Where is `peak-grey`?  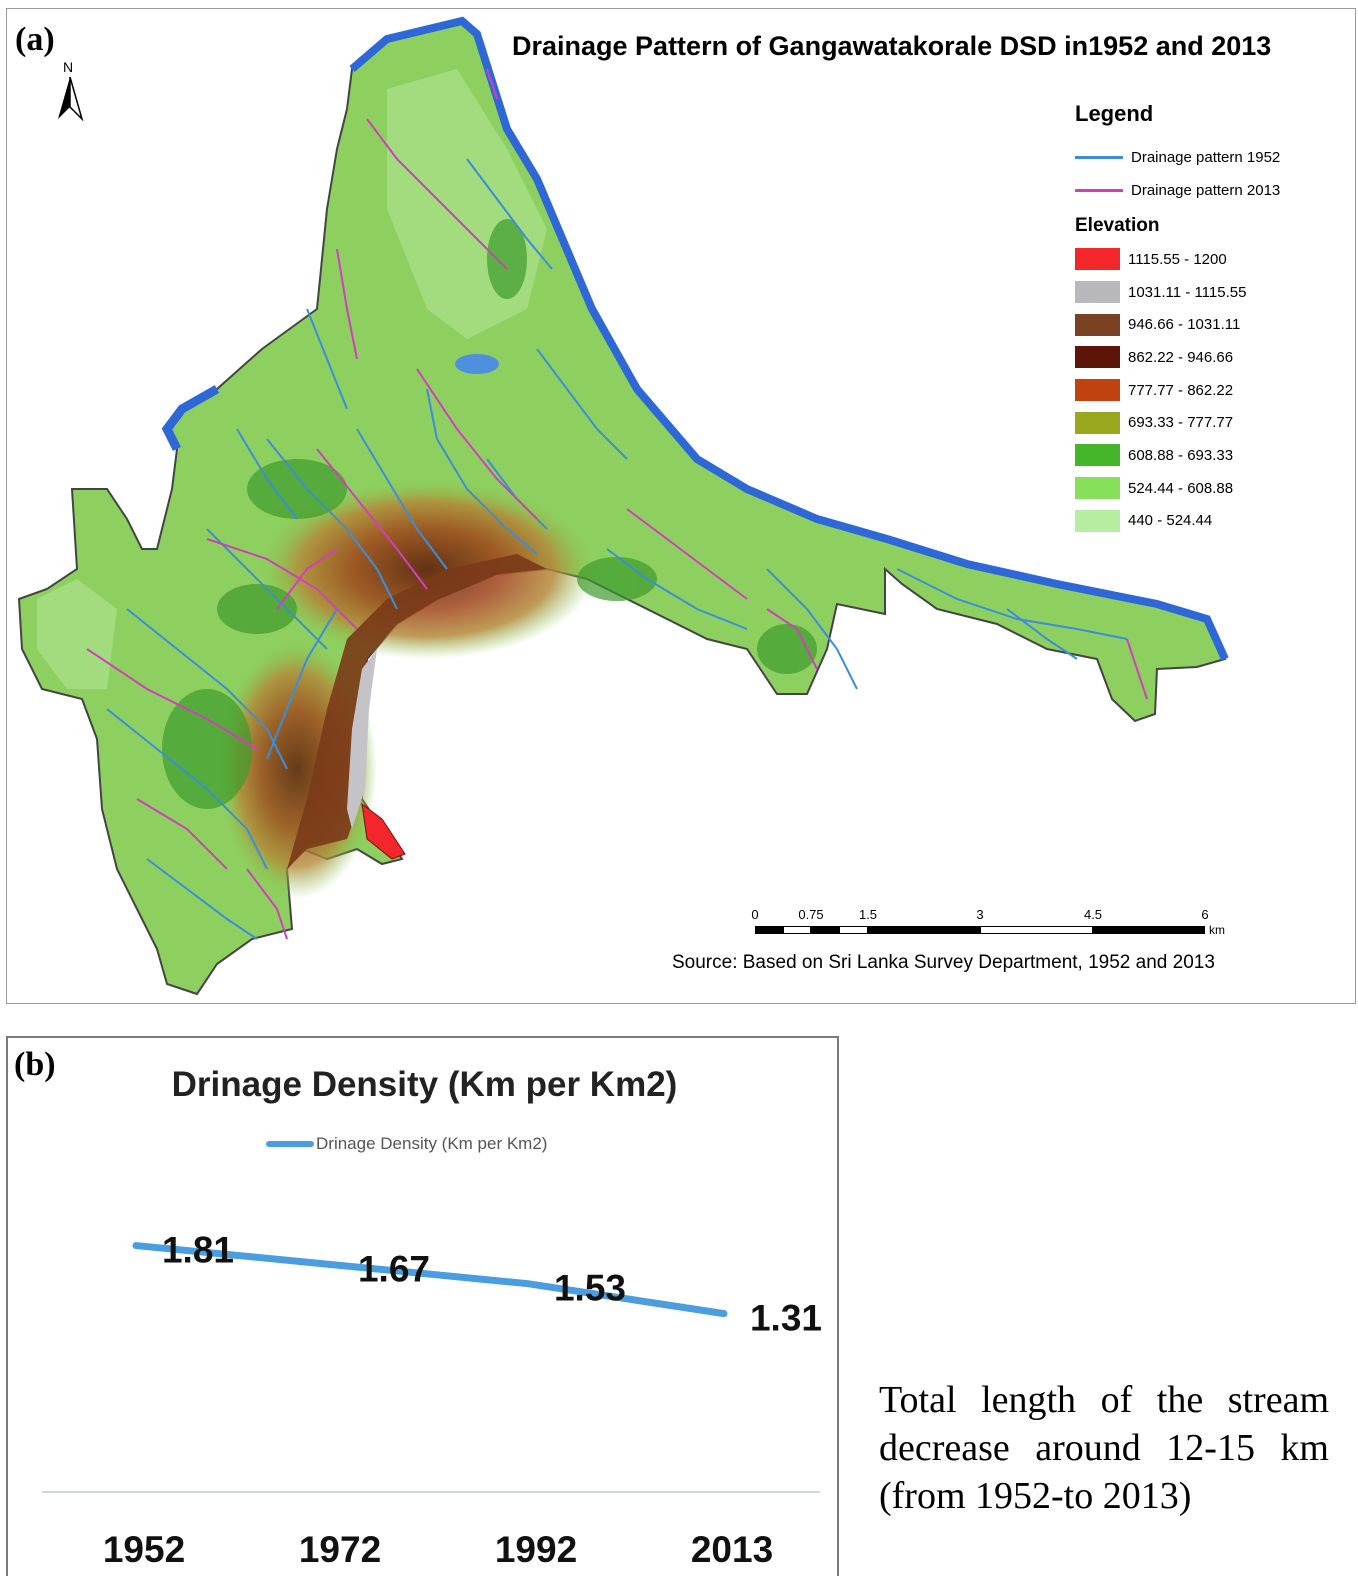 peak-grey is located at coordinates (362, 739).